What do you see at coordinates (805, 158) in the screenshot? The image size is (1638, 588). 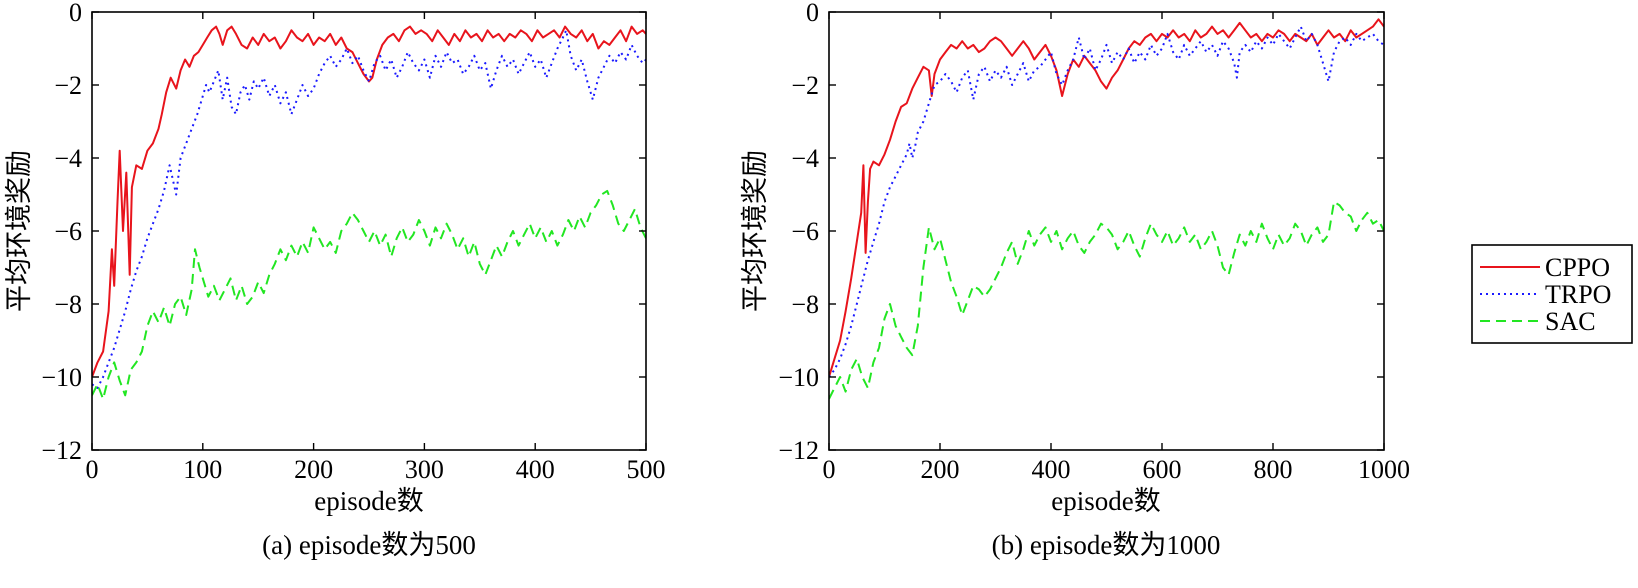 I see `y-tick-label-b: −4` at bounding box center [805, 158].